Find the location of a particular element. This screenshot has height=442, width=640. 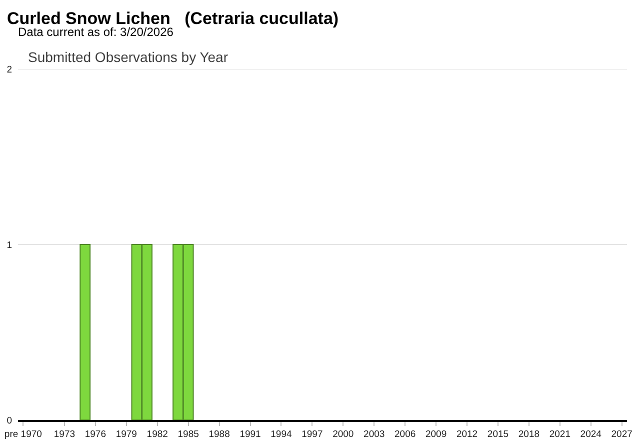

text: Submitted Observations by Year is located at coordinates (128, 57).